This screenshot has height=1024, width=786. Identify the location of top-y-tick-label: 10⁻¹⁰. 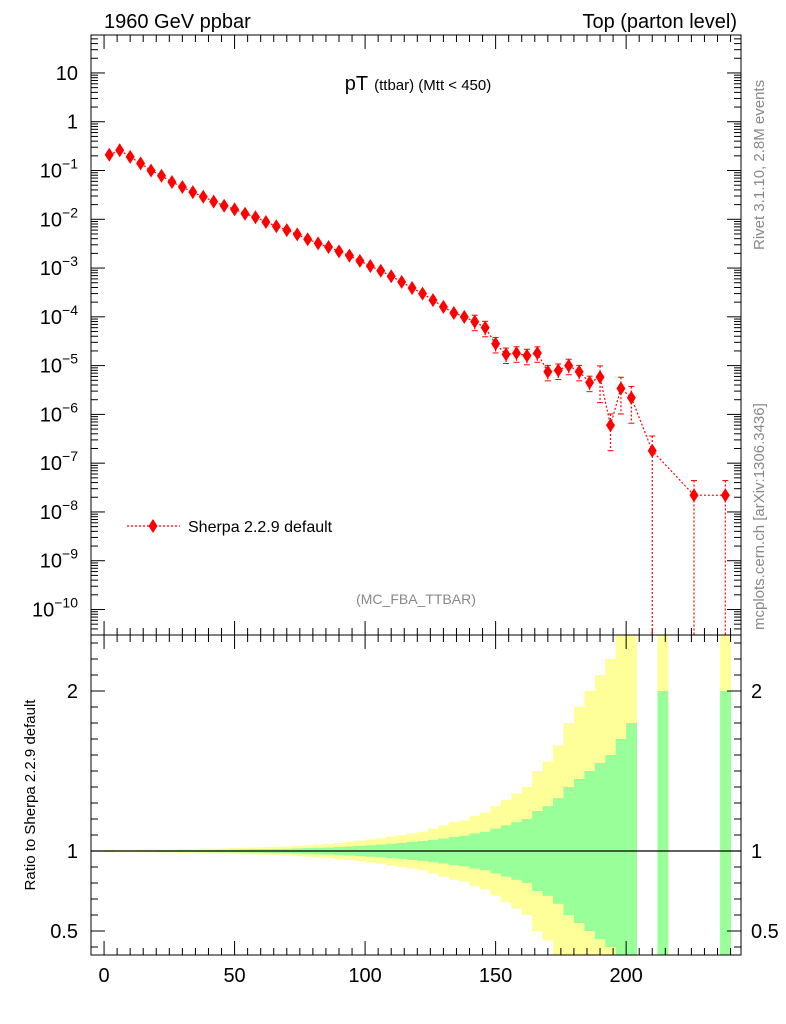
(55, 607).